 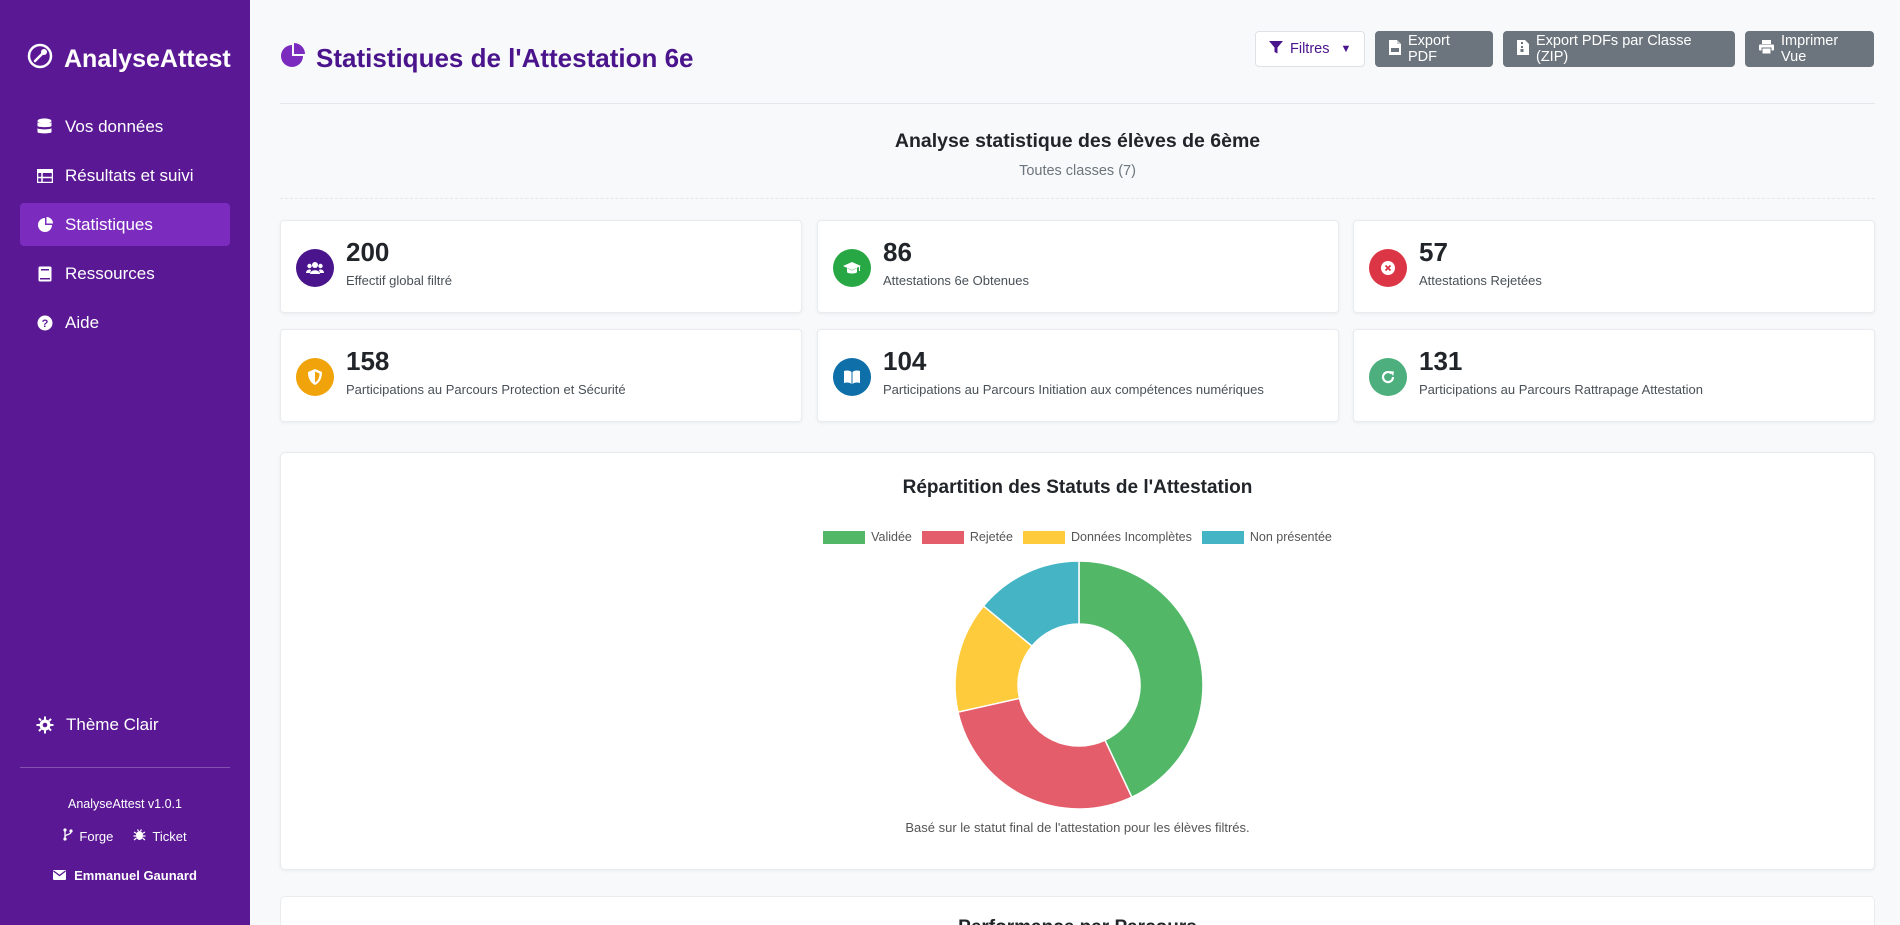 What do you see at coordinates (147, 59) in the screenshot?
I see `brand-name: AnalyseAttest` at bounding box center [147, 59].